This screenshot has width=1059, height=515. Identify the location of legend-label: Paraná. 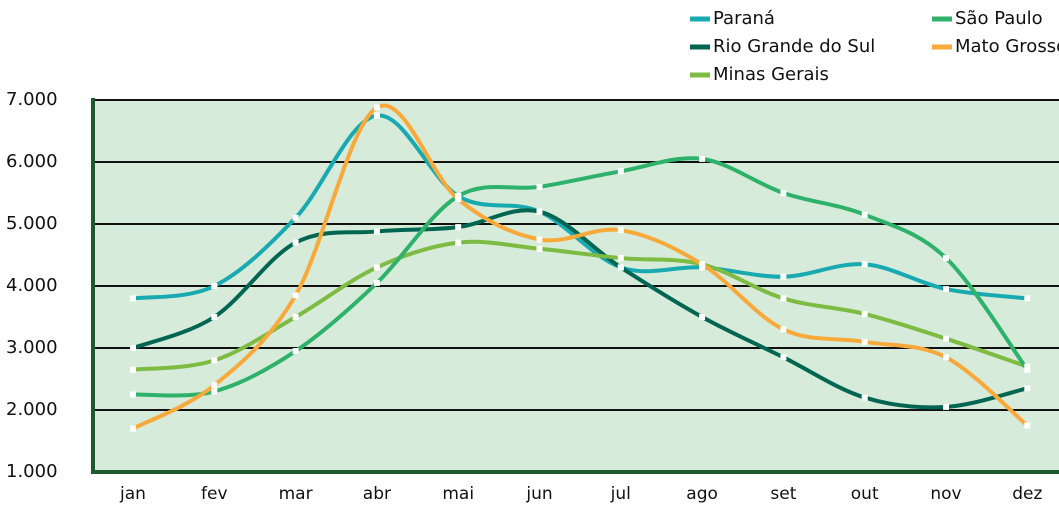
(744, 18).